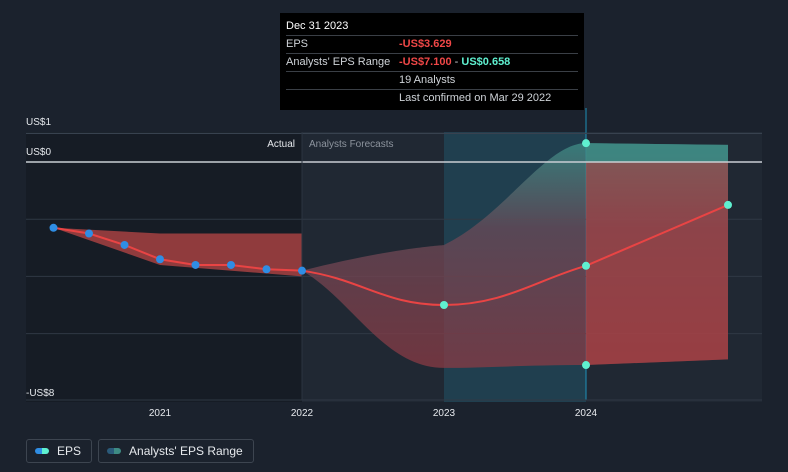 This screenshot has width=788, height=472. Describe the element at coordinates (297, 44) in the screenshot. I see `tooltip-eps-label: EPS` at that location.